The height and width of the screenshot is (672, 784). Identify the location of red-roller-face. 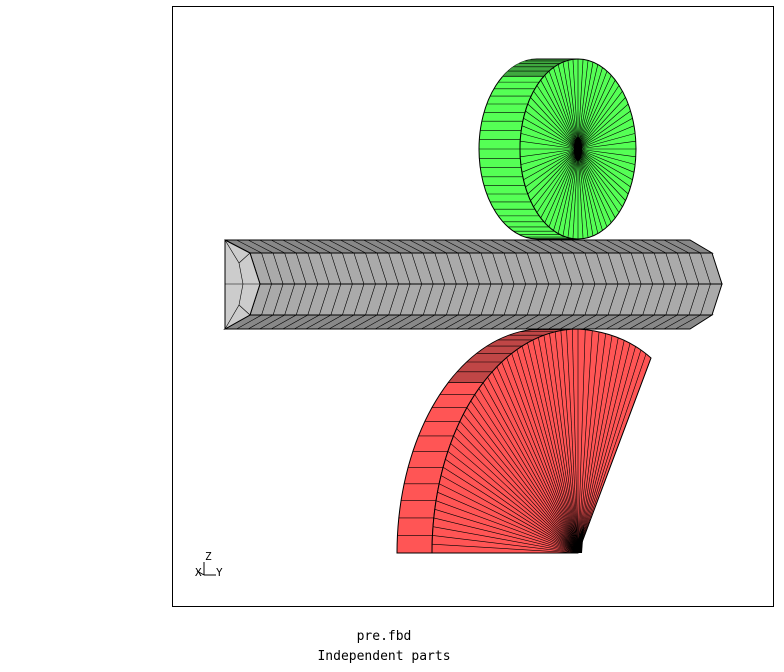
(541, 441).